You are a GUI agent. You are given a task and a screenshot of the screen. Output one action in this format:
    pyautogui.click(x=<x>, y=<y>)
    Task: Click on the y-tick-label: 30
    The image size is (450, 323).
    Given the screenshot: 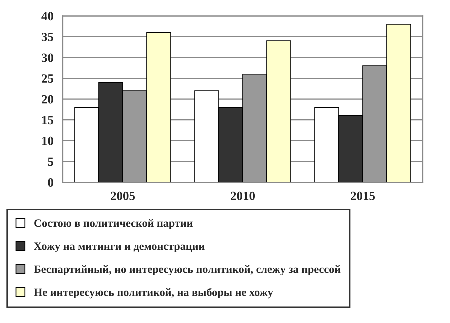 What is the action you would take?
    pyautogui.click(x=48, y=58)
    